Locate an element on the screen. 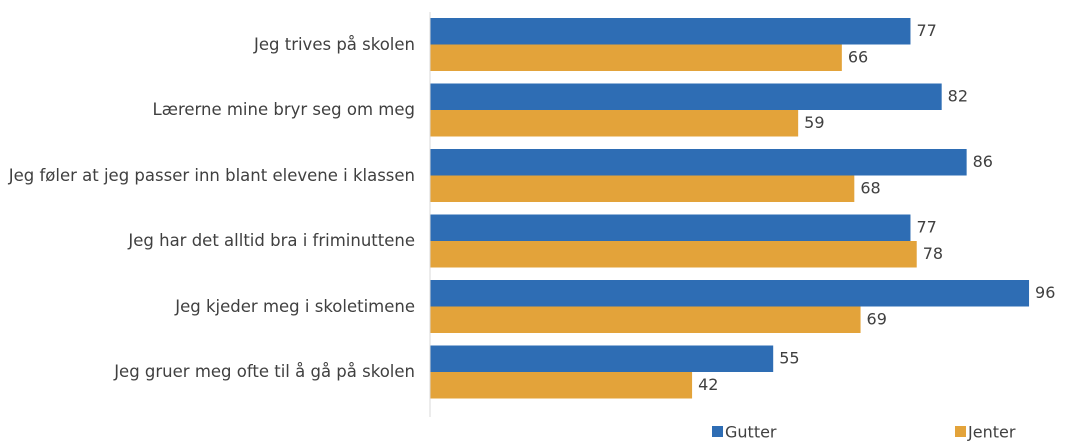 This screenshot has height=443, width=1070. value-label: 86 is located at coordinates (983, 161).